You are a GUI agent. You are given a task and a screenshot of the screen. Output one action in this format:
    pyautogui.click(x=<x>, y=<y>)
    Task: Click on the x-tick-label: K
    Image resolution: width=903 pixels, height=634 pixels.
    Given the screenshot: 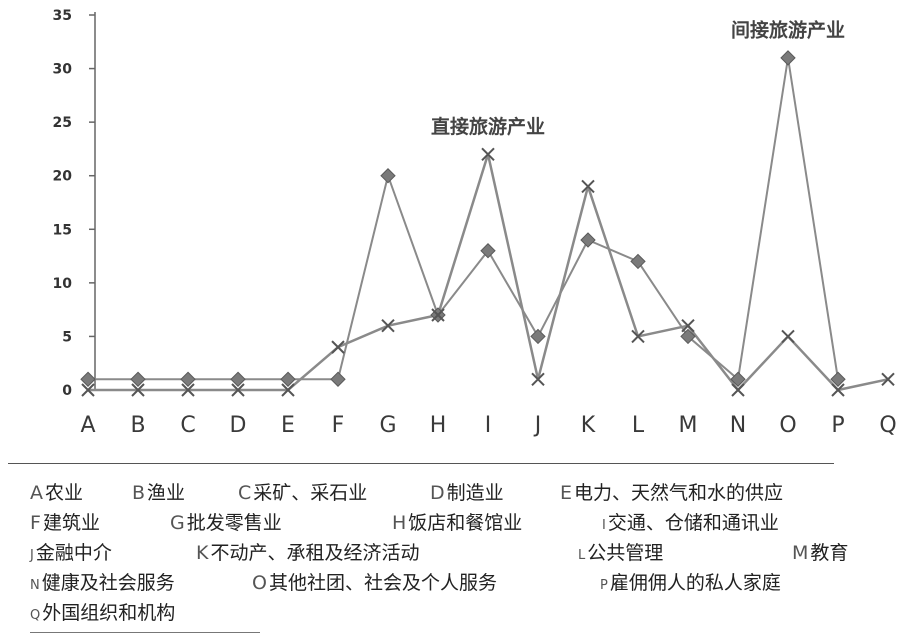 What is the action you would take?
    pyautogui.click(x=588, y=425)
    